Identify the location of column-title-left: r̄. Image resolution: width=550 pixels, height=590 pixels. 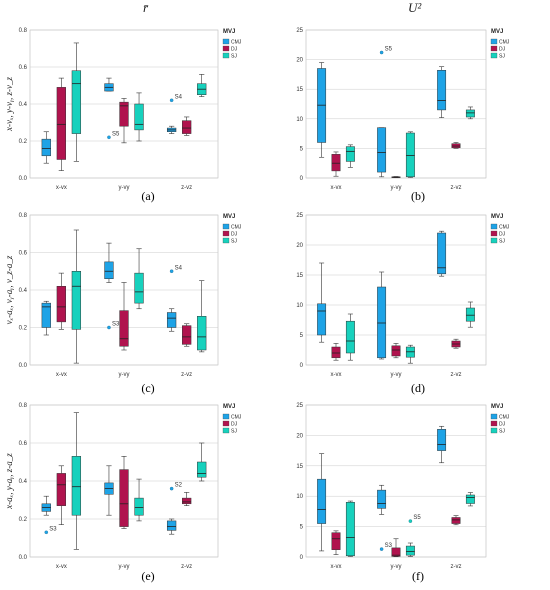
(146, 7).